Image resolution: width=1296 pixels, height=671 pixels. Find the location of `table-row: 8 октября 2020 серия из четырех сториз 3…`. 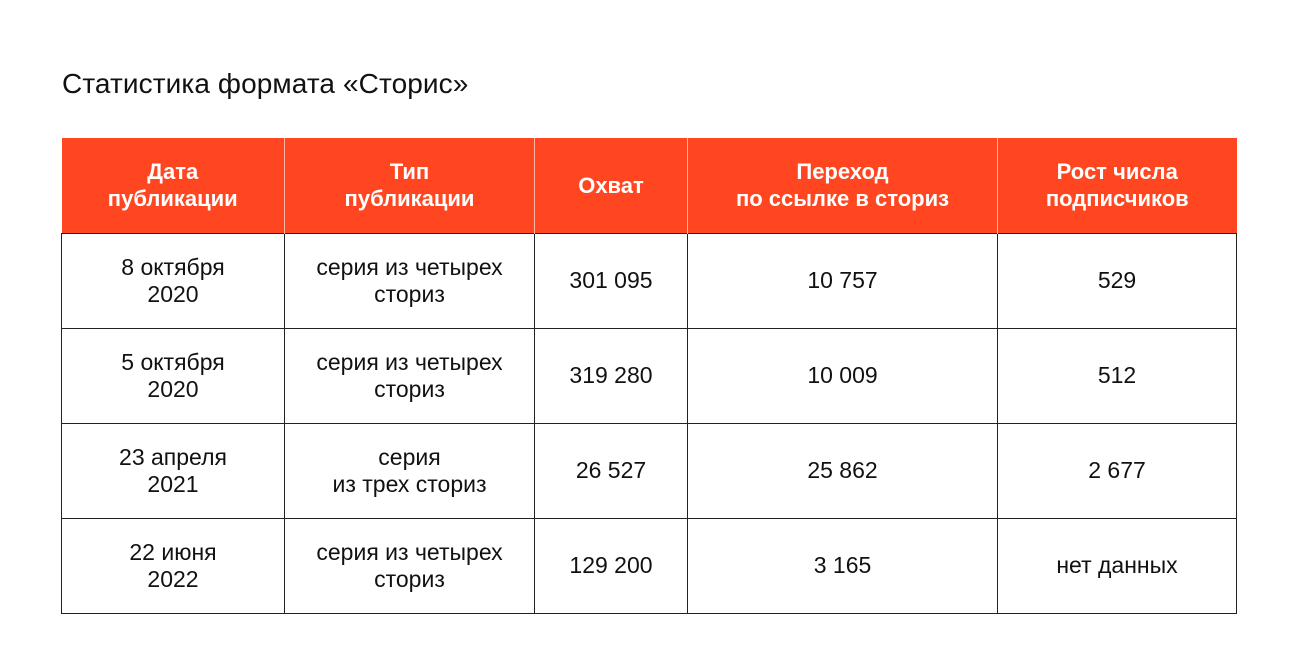

table-row: 8 октября 2020 серия из четырех сториз 3… is located at coordinates (649, 280).